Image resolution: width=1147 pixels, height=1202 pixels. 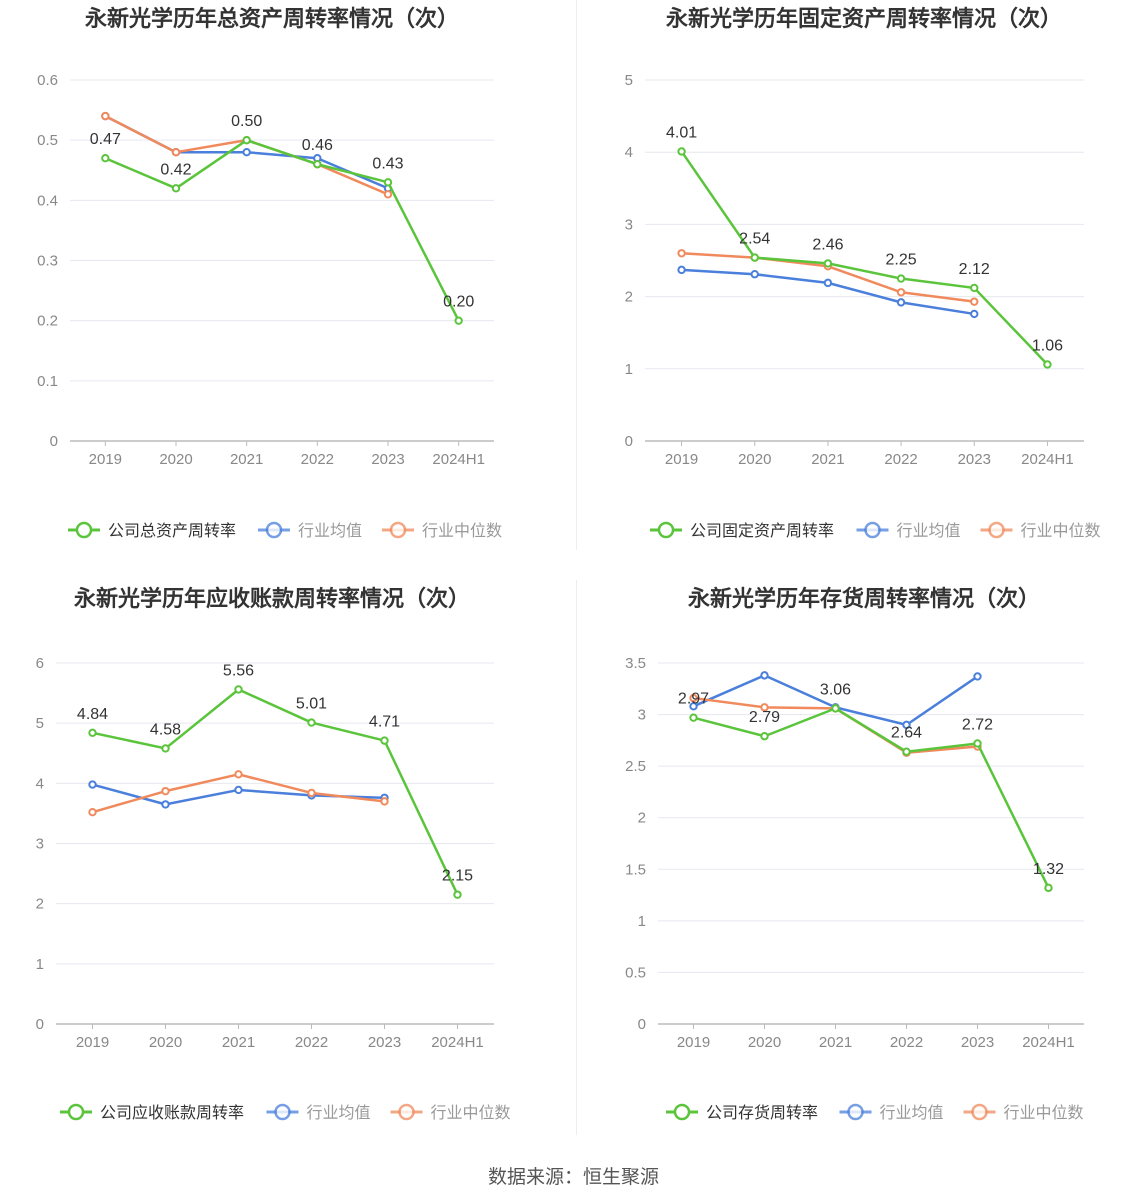 I want to click on legend-marker-median, so click(x=398, y=530).